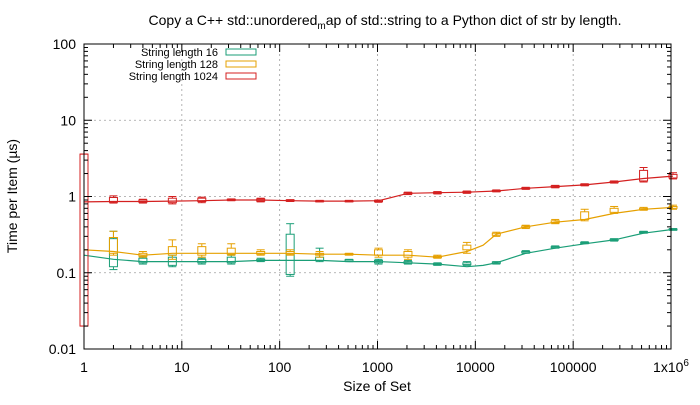 The height and width of the screenshot is (405, 700). What do you see at coordinates (62, 349) in the screenshot?
I see `y-tick-label: 0.01` at bounding box center [62, 349].